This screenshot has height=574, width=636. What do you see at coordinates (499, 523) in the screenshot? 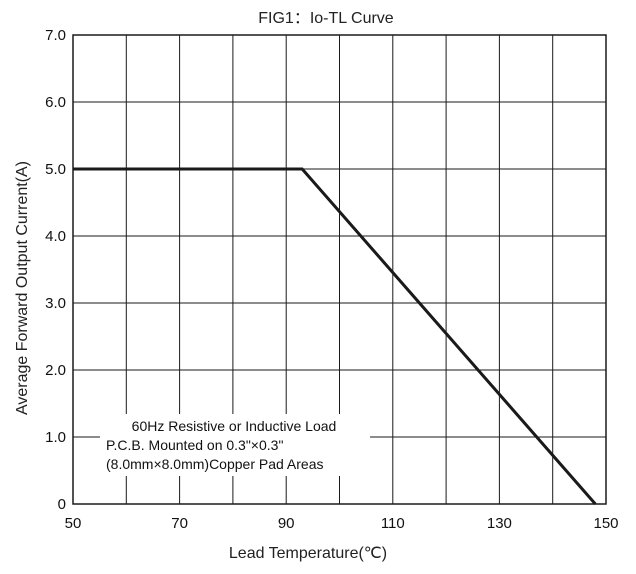
I see `x-tick-label: 130` at bounding box center [499, 523].